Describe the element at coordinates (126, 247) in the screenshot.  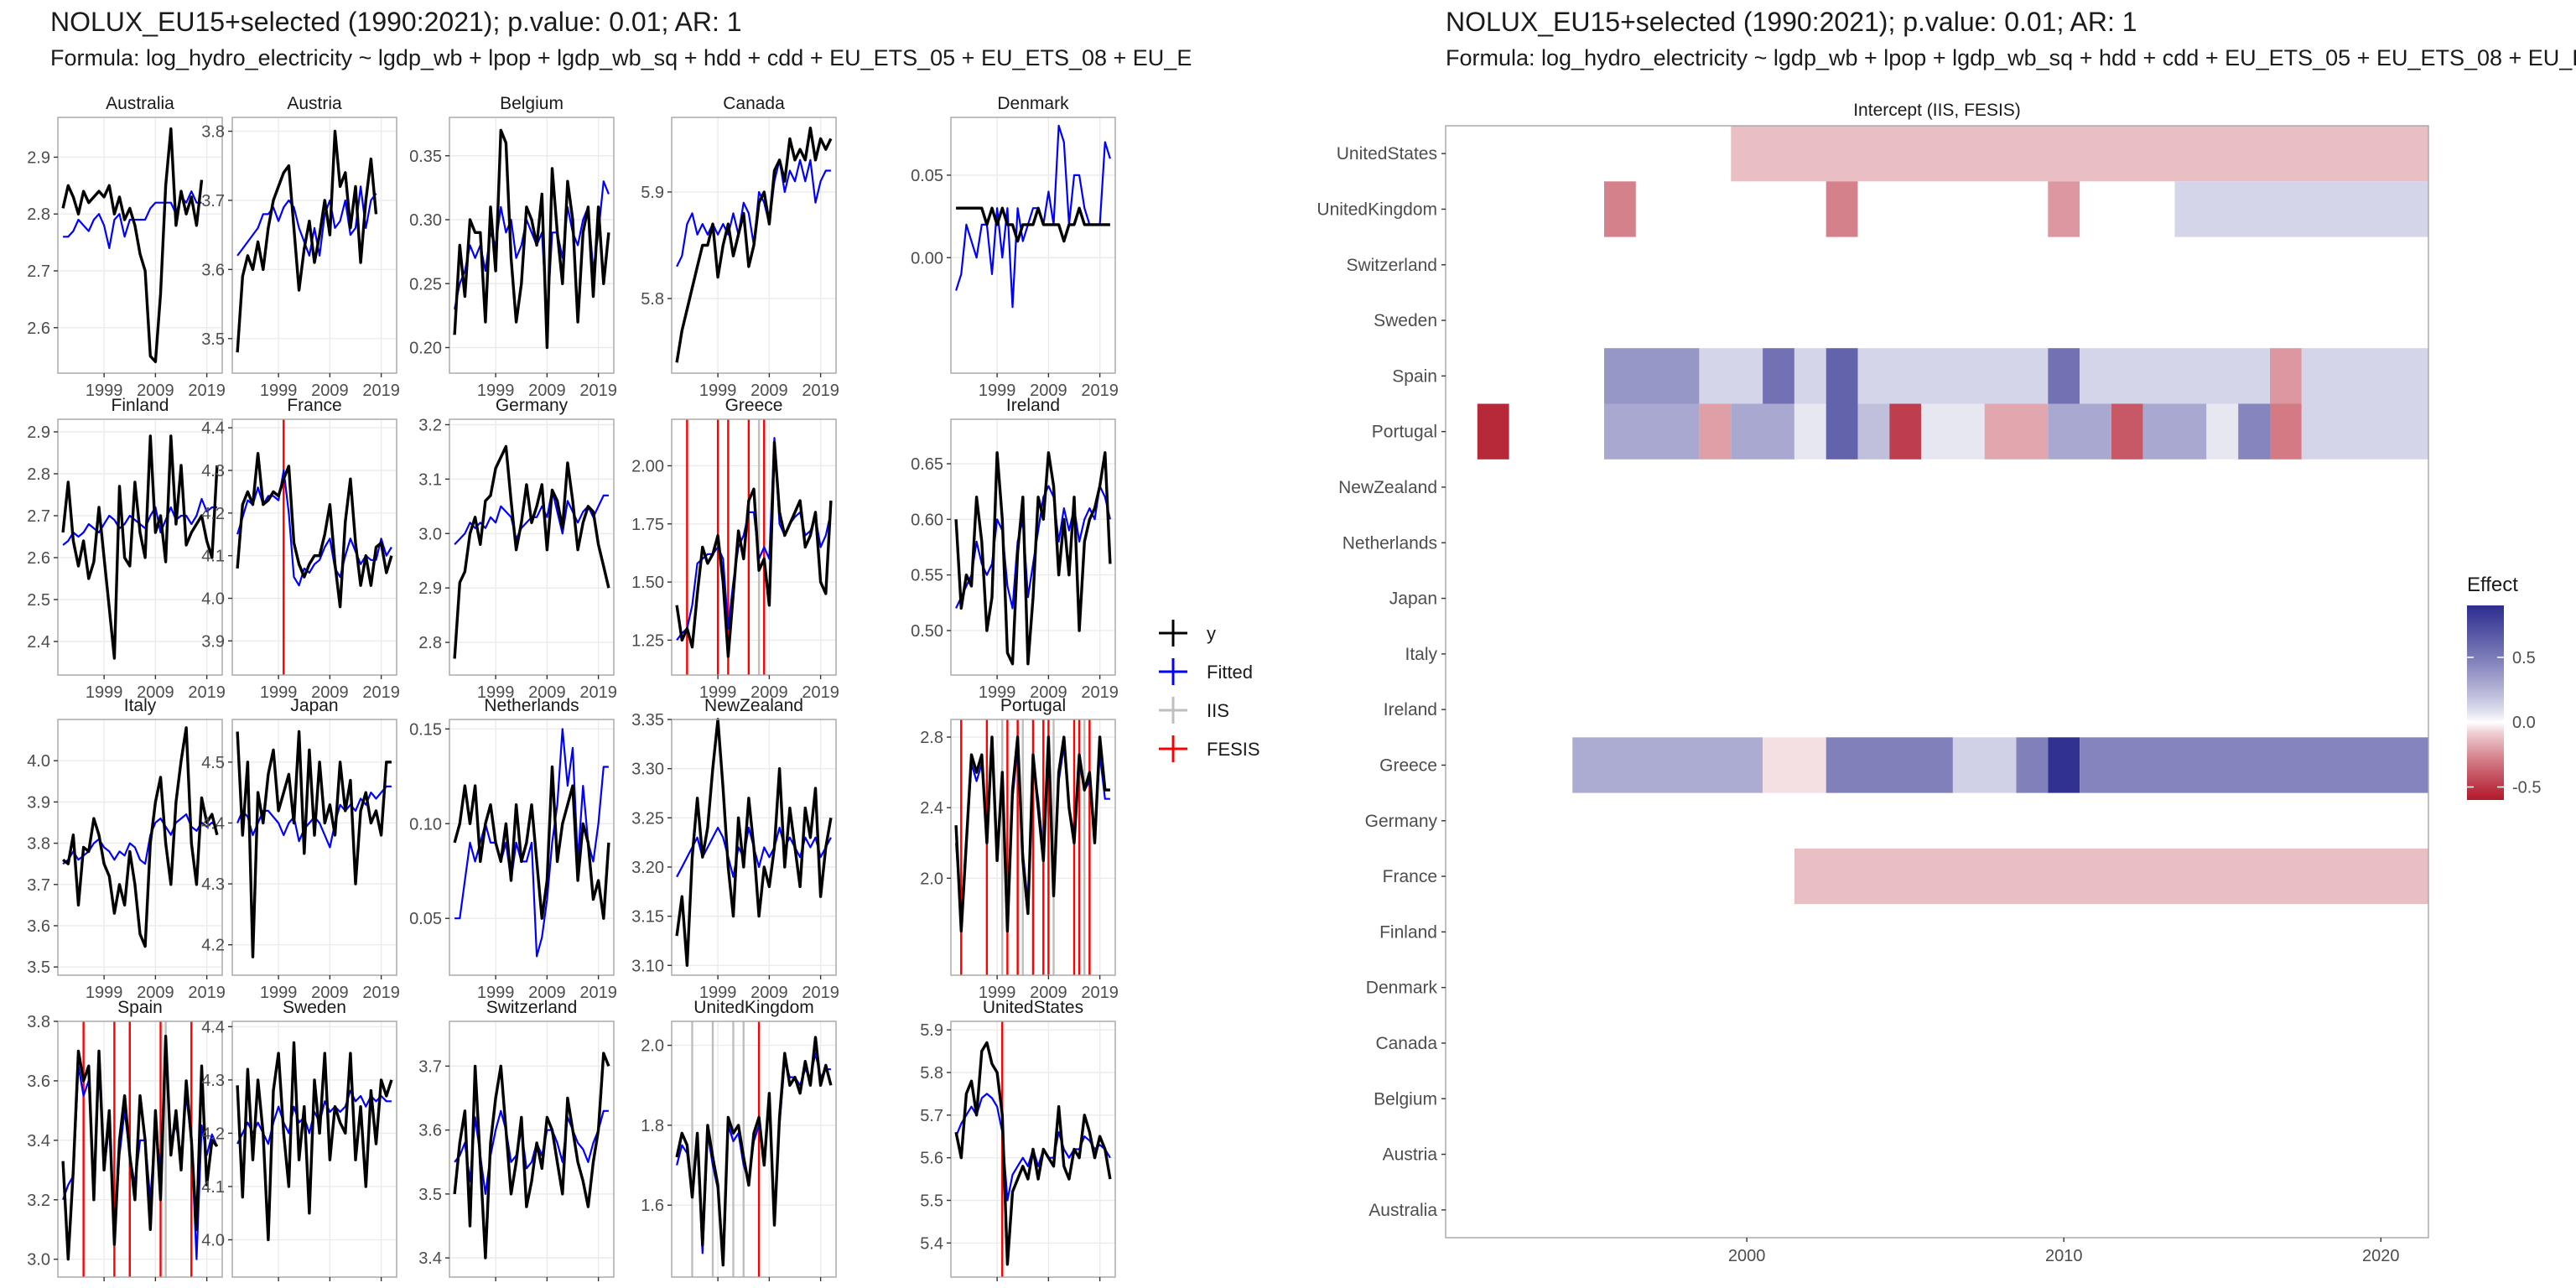
I see `facet-australia: Australia 2.6 2.7 2.8 2.9 1999 2009 2019` at that location.